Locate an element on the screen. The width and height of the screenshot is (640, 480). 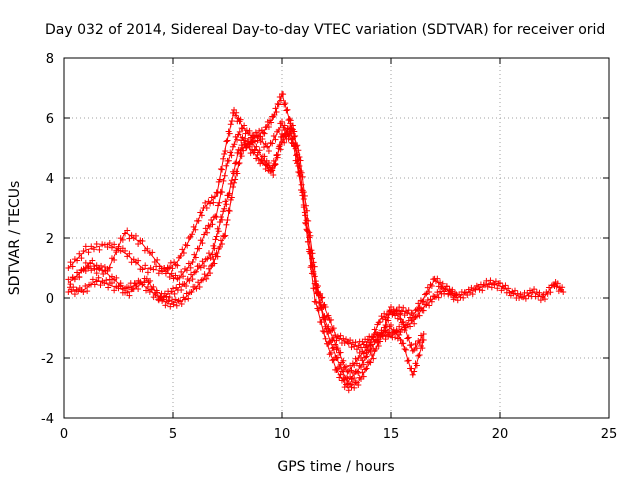
y-tick-label: 6 is located at coordinates (50, 119).